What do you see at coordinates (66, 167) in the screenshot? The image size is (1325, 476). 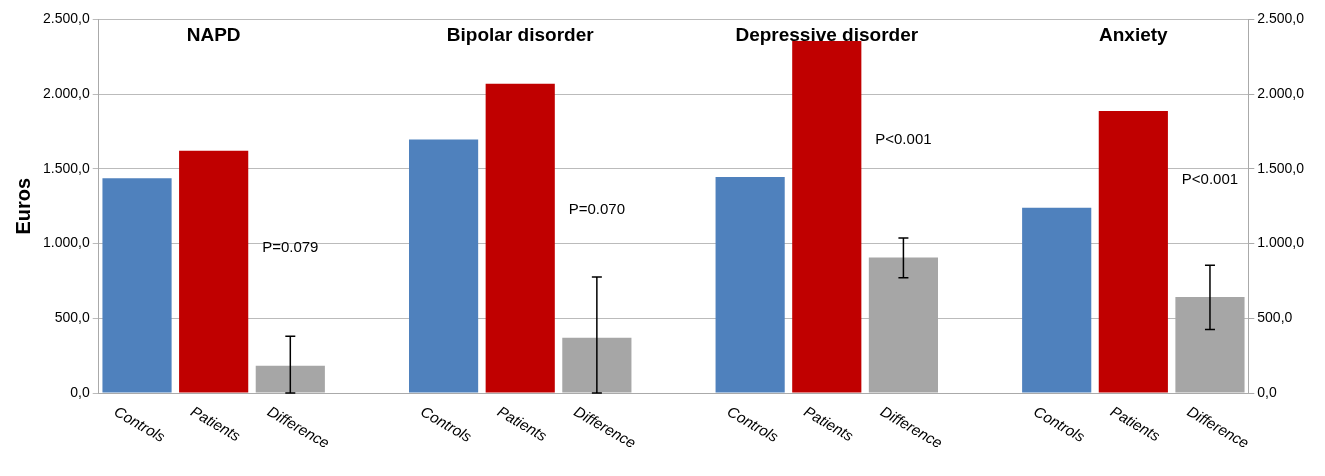 I see `y-tick-label: 1.500,0` at bounding box center [66, 167].